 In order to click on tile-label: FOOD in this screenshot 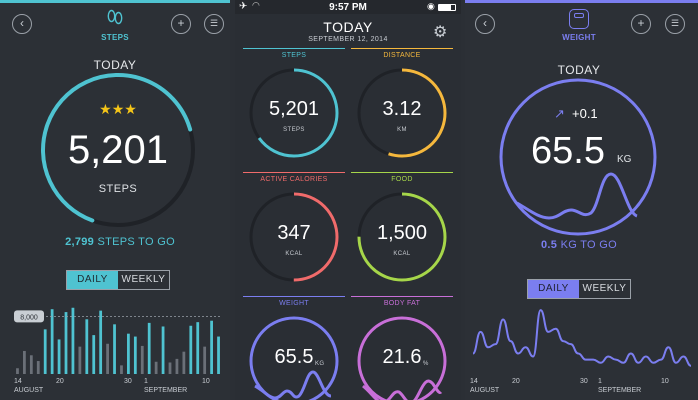, I will do `click(402, 179)`.